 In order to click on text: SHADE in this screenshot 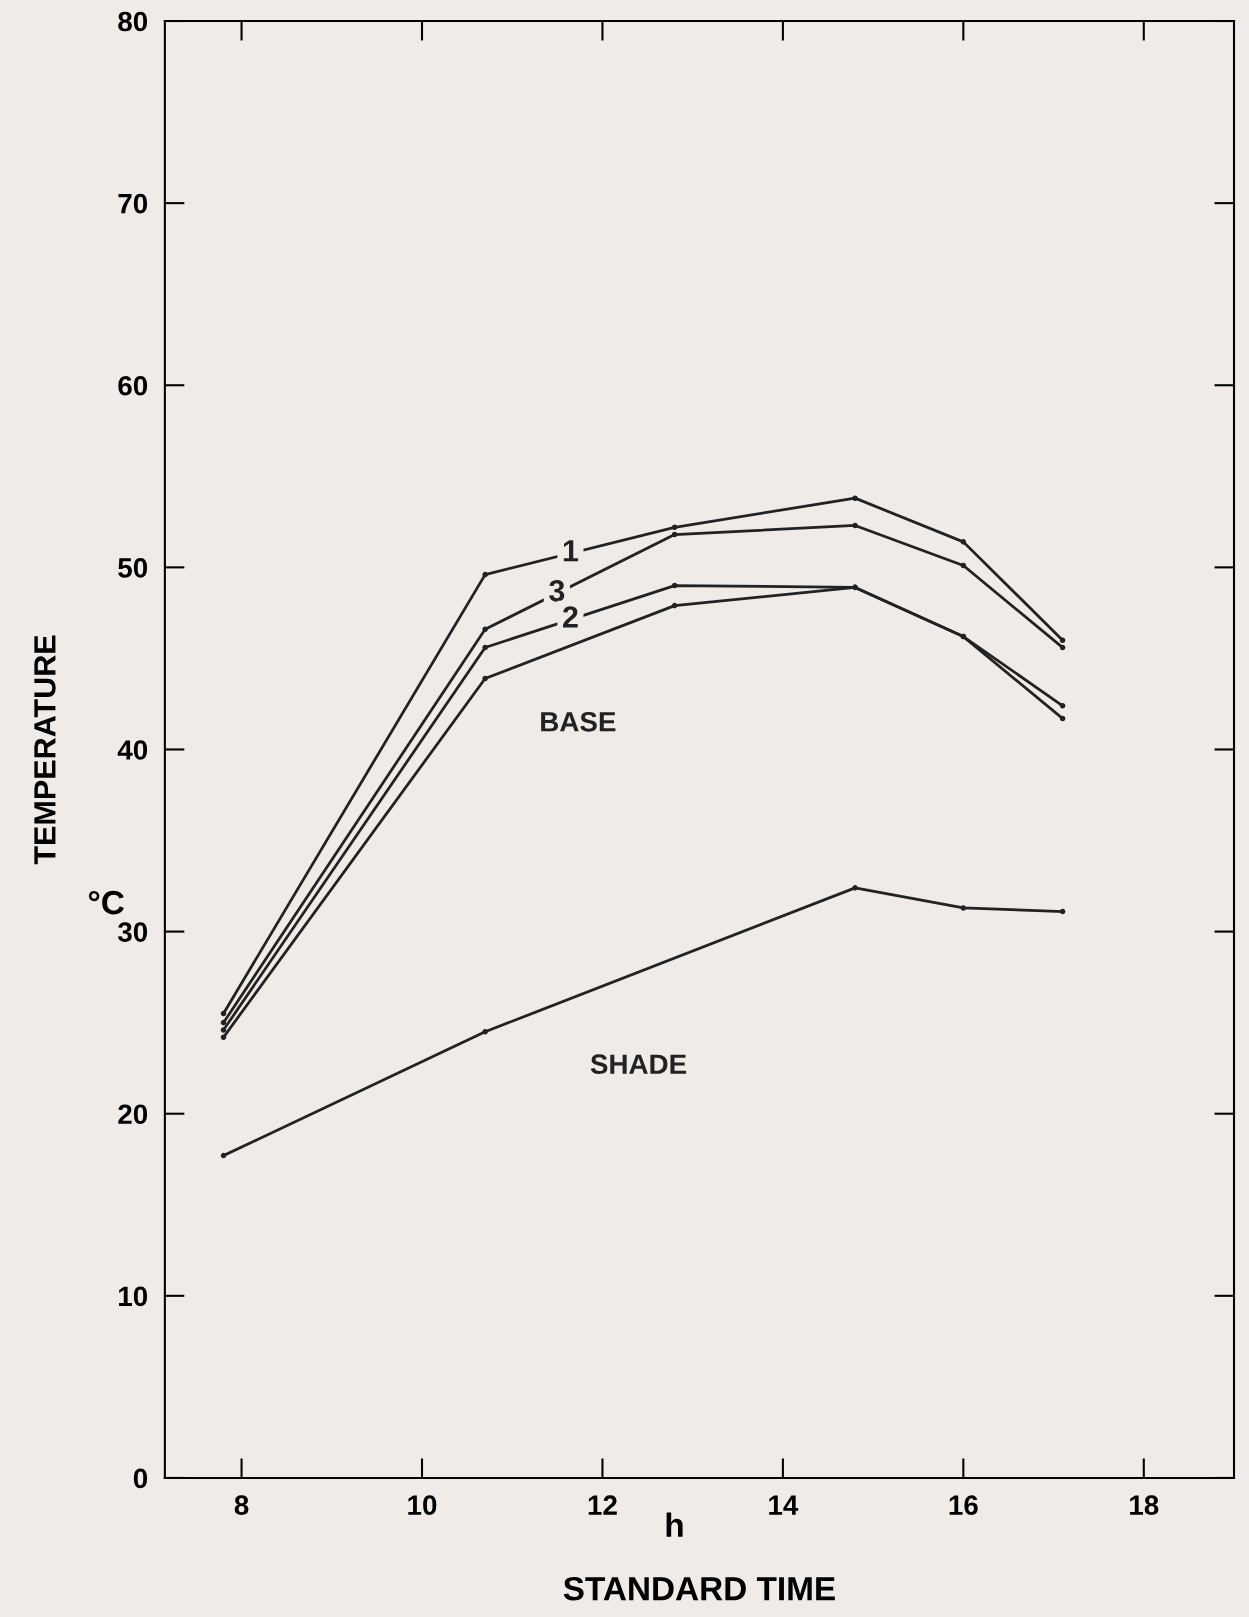, I will do `click(638, 1064)`.